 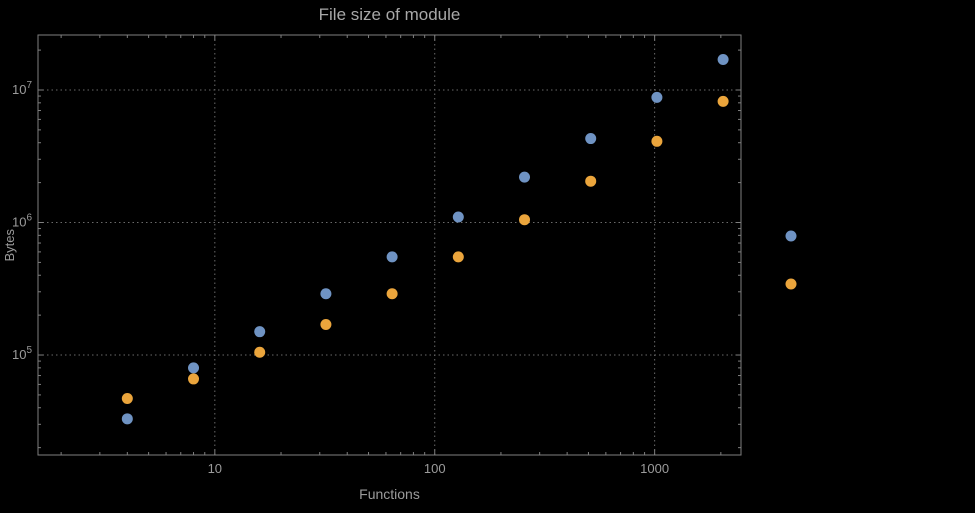 I want to click on x-axis-label: Functions, so click(x=389, y=494).